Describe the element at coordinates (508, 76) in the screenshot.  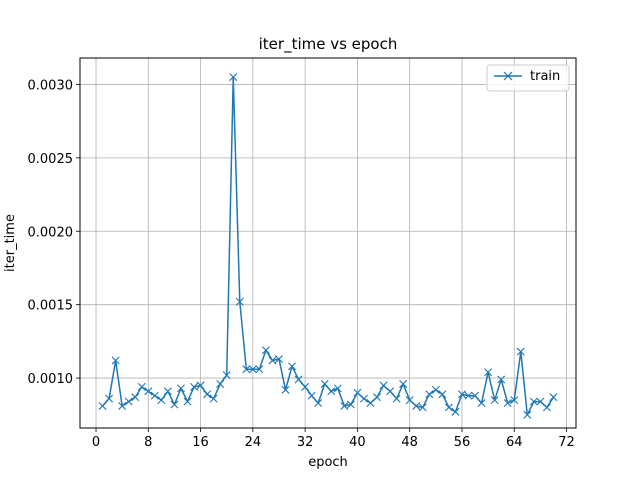
I see `legend-marker-swatch` at that location.